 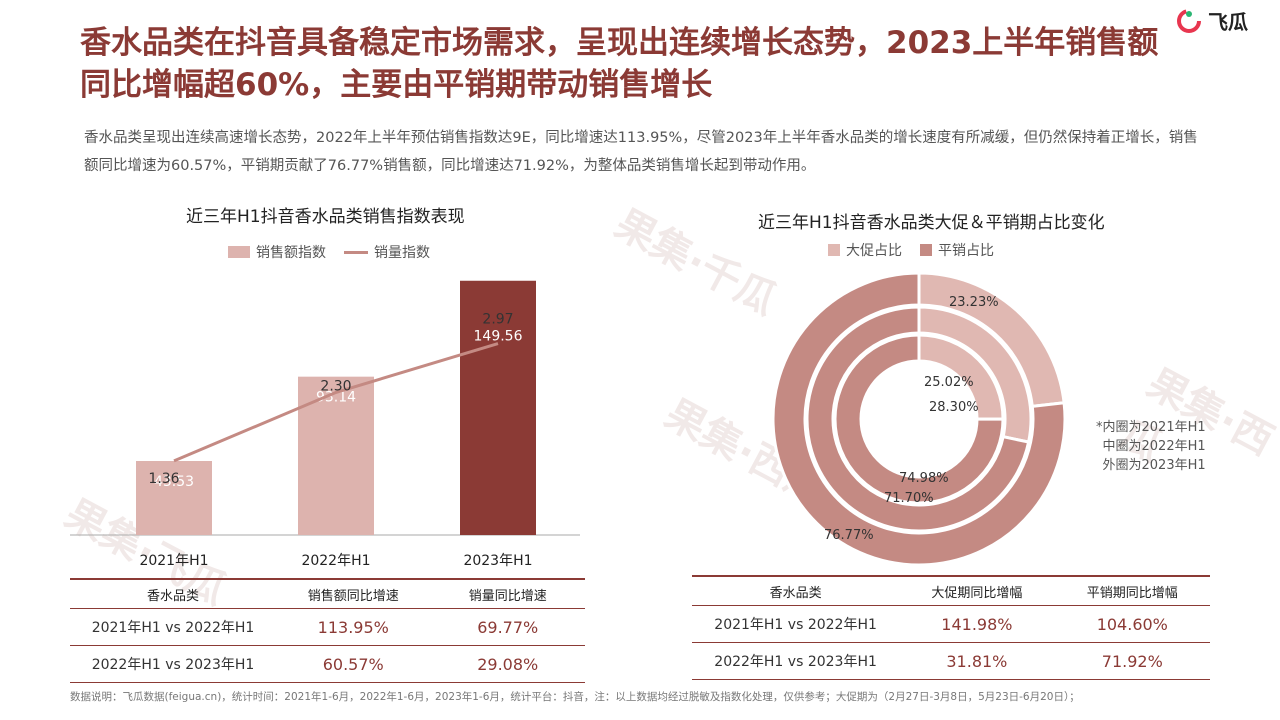 I want to click on left-chart-title: 近三年H1抖音香水品类销售指数表现, so click(x=325, y=217).